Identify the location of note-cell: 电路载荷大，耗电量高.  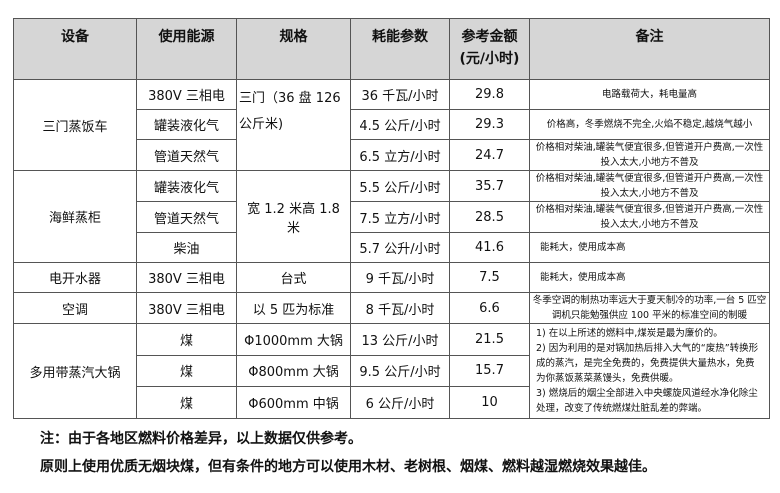
(649, 94).